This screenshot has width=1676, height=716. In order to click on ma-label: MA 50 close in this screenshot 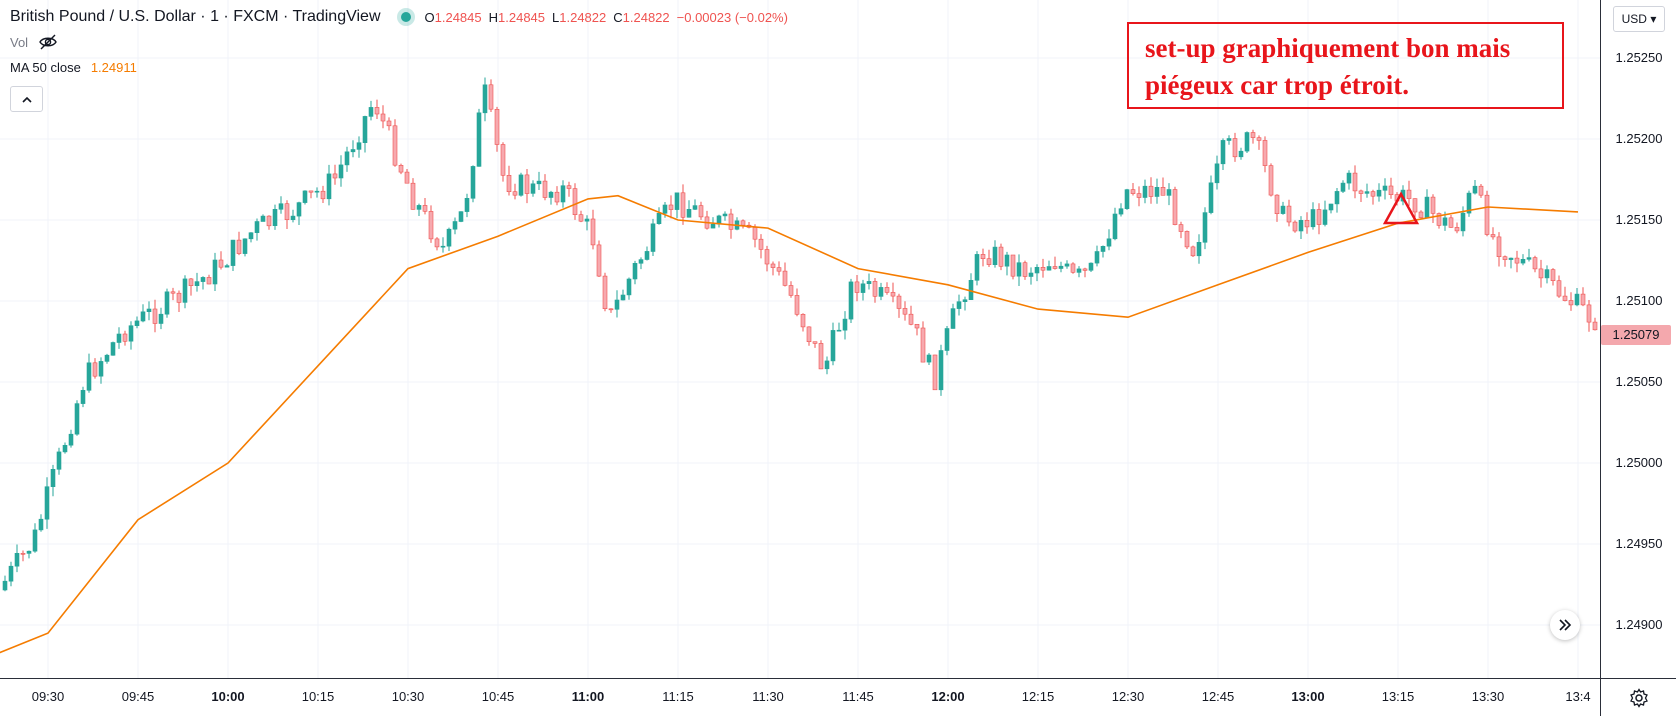, I will do `click(45, 67)`.